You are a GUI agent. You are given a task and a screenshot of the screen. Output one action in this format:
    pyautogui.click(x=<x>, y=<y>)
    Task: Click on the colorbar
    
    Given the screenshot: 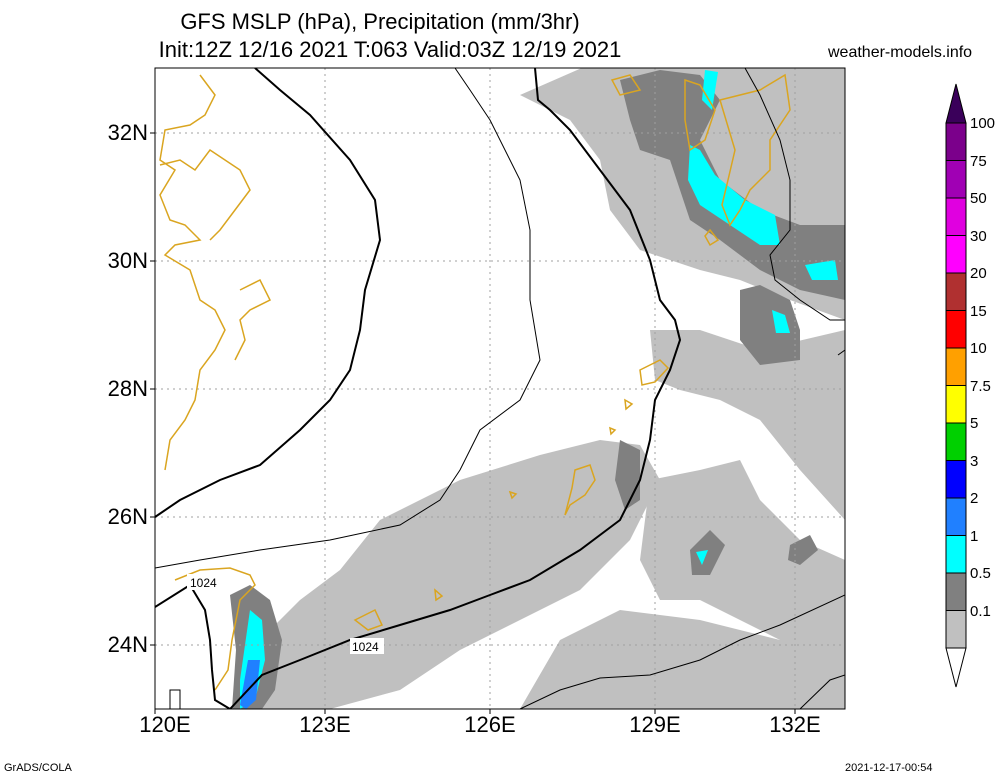 What is the action you would take?
    pyautogui.click(x=956, y=385)
    